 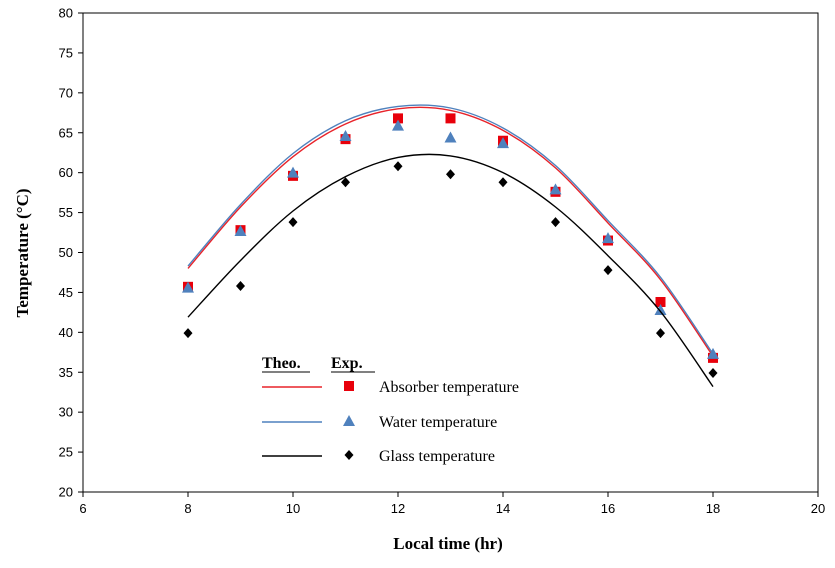 I want to click on y-axis-title: Temperature (°C), so click(x=22, y=252).